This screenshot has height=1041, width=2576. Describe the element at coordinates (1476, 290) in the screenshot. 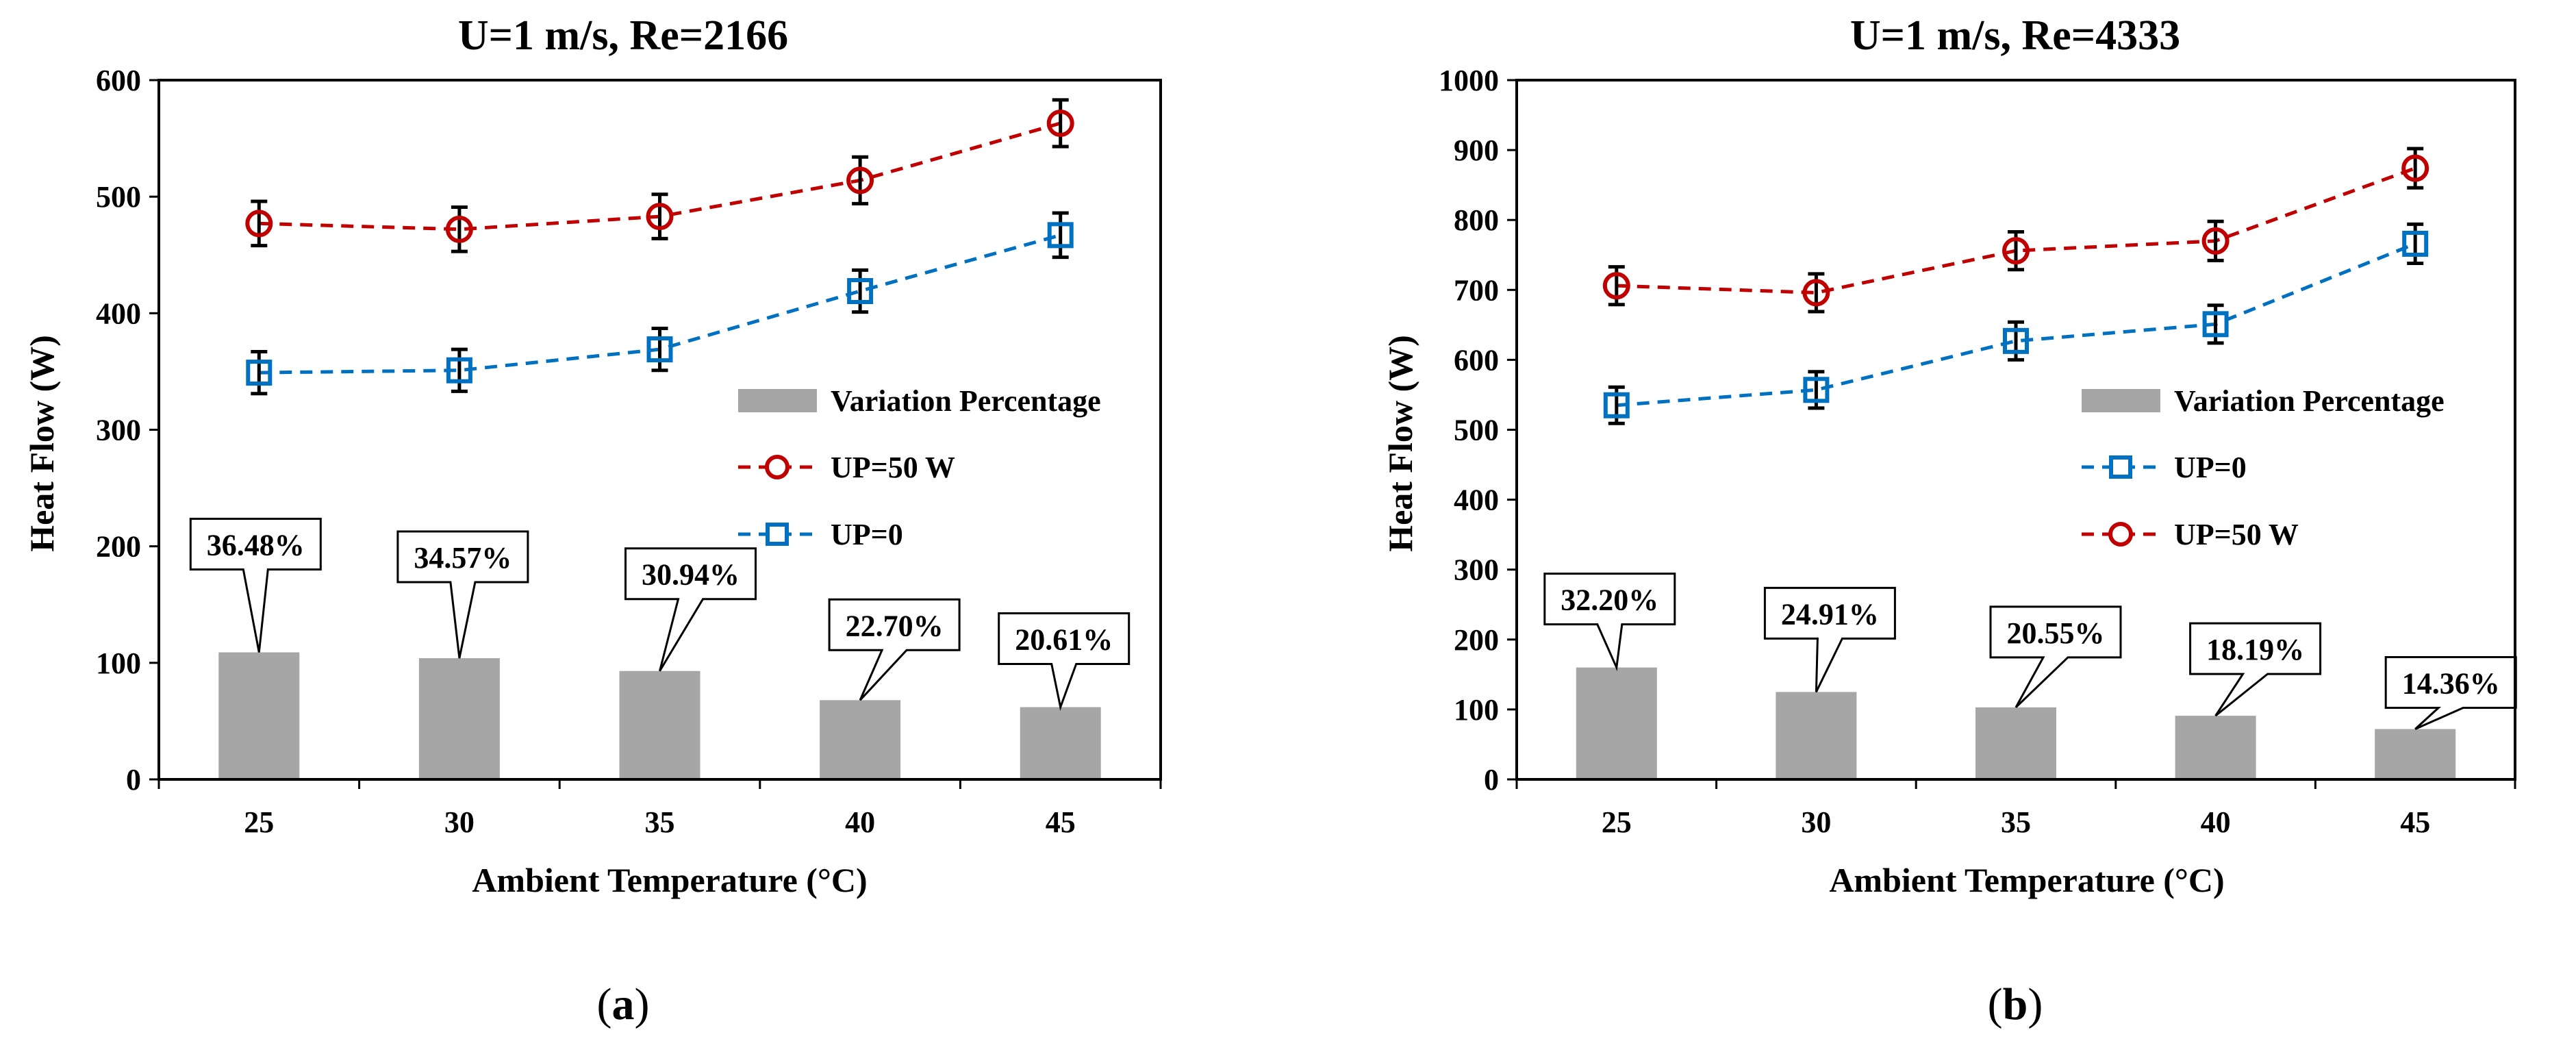

I see `y-tick-label: 700` at that location.